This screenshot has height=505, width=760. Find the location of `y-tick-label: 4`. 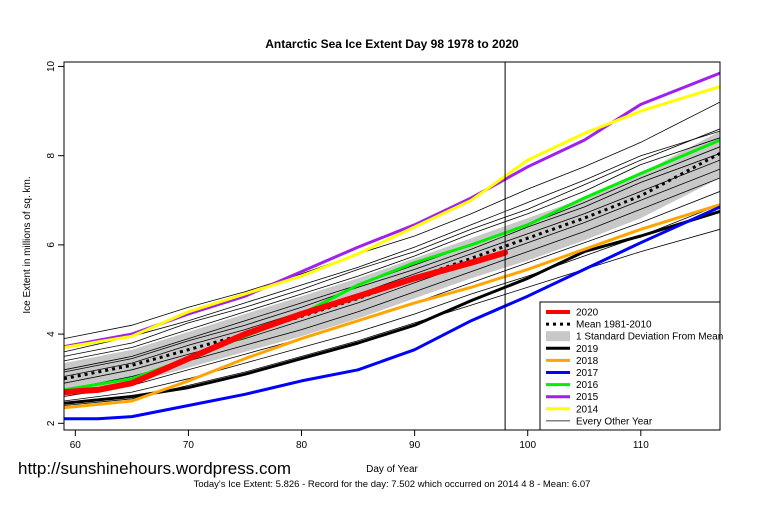

y-tick-label: 4 is located at coordinates (51, 334).